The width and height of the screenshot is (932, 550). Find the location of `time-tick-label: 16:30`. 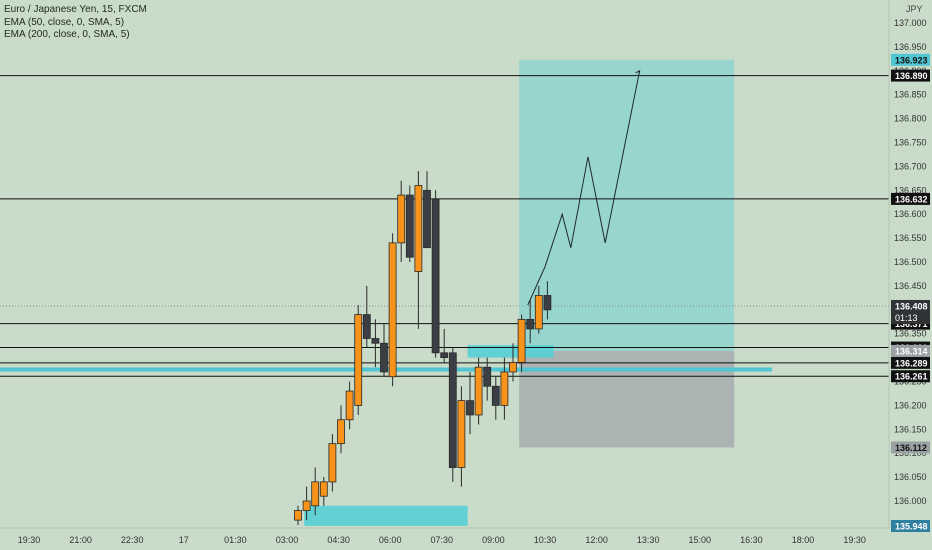

time-tick-label: 16:30 is located at coordinates (751, 540).